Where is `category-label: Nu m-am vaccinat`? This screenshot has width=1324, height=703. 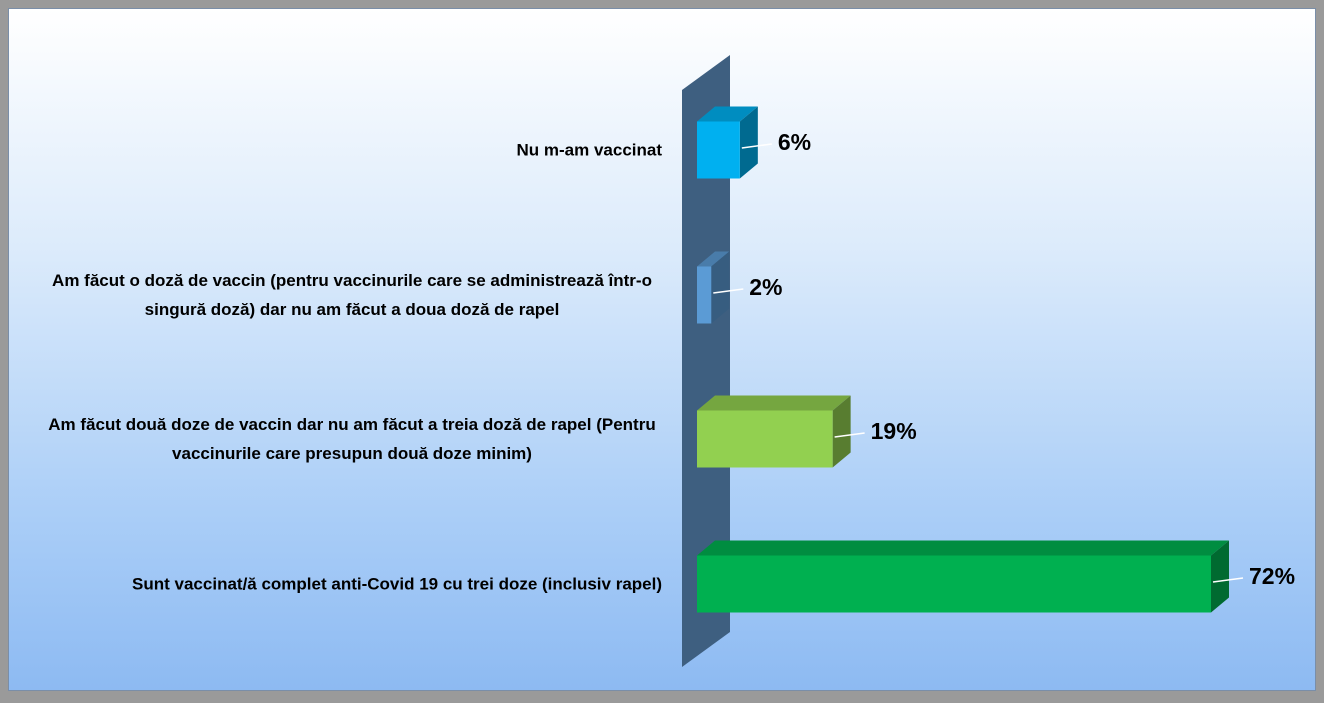
category-label: Nu m-am vaccinat is located at coordinates (589, 150).